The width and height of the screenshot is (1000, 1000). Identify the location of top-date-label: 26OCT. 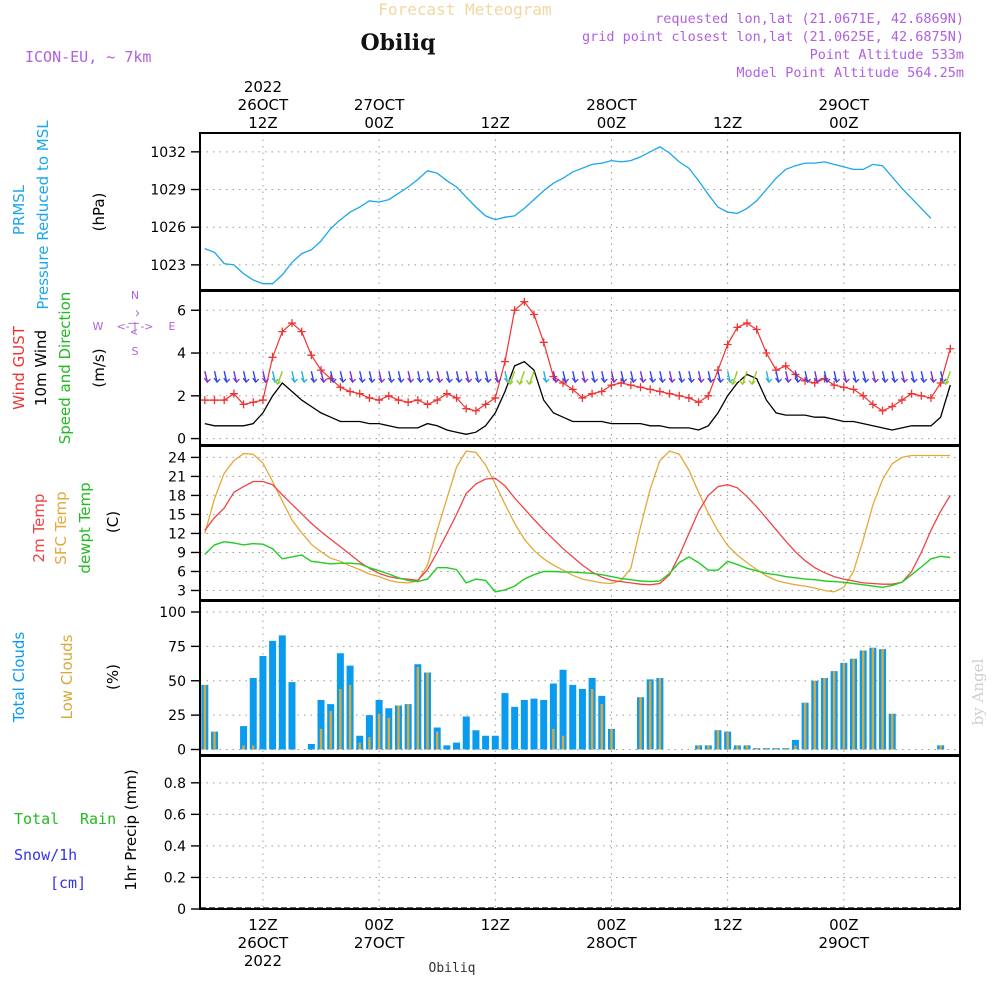
(263, 105).